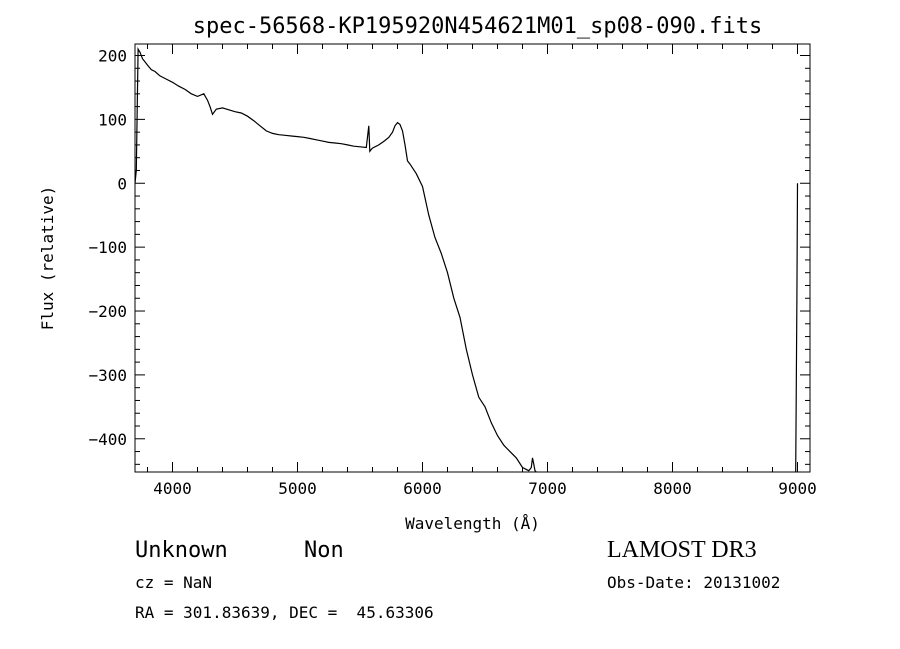  I want to click on y-tick-label: −200, so click(107, 311).